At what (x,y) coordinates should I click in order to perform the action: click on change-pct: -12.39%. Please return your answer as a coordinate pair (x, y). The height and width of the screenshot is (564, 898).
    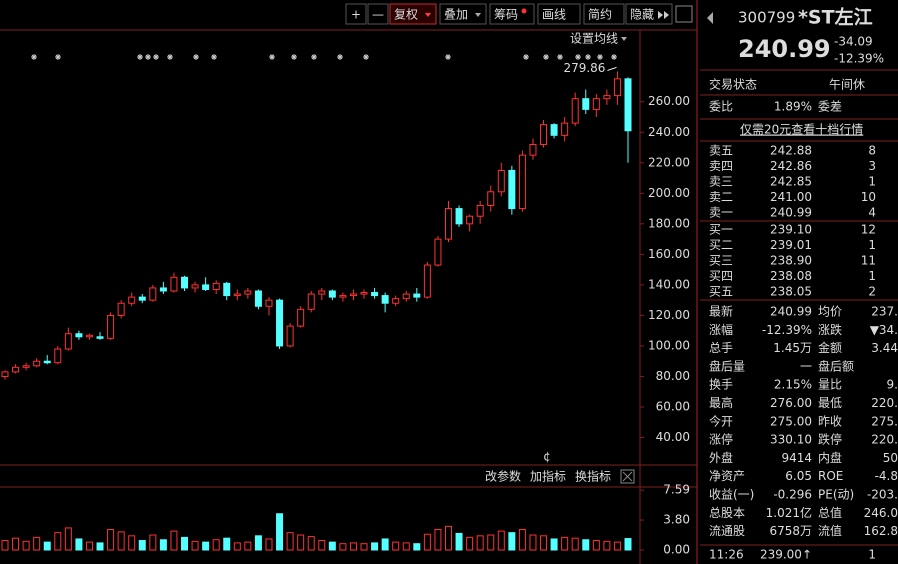
    Looking at the image, I should click on (859, 59).